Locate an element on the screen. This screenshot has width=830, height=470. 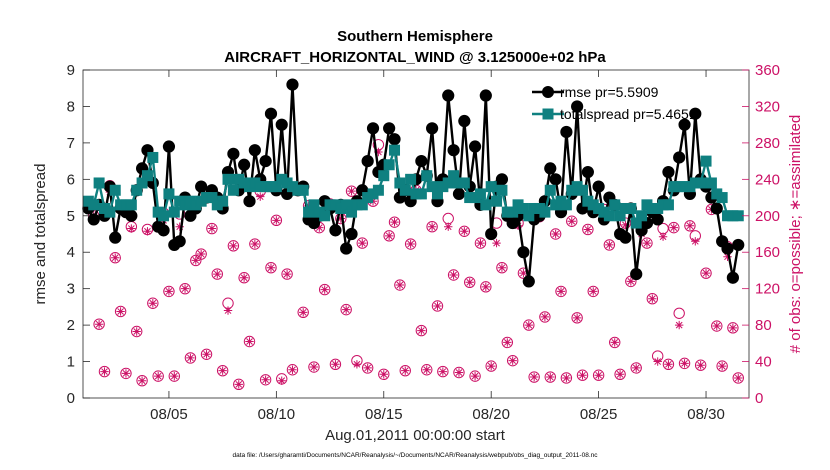
x-tick-label-4: 08/25 is located at coordinates (599, 414).